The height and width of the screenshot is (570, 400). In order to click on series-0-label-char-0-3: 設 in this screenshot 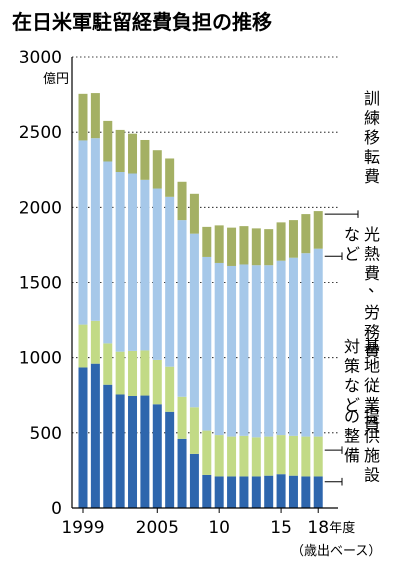, I will do `click(372, 475)`.